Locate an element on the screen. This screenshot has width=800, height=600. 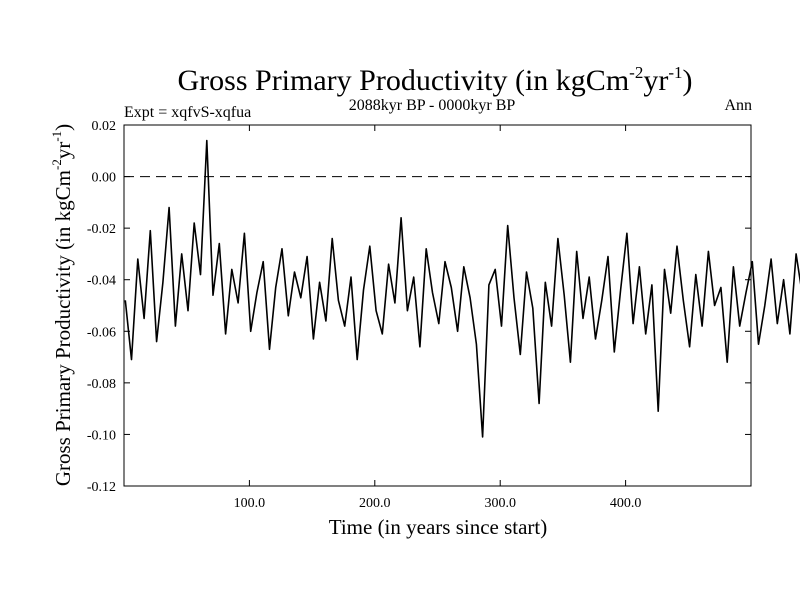
y-tick-label: -0.08 is located at coordinates (101, 384).